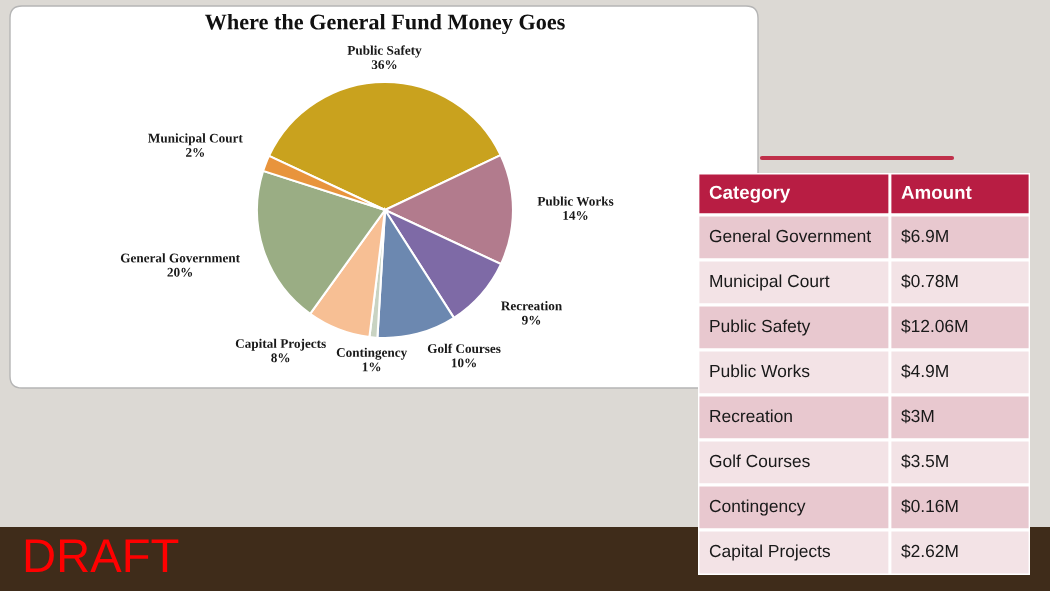 This screenshot has height=591, width=1050. What do you see at coordinates (750, 194) in the screenshot?
I see `text: Category` at bounding box center [750, 194].